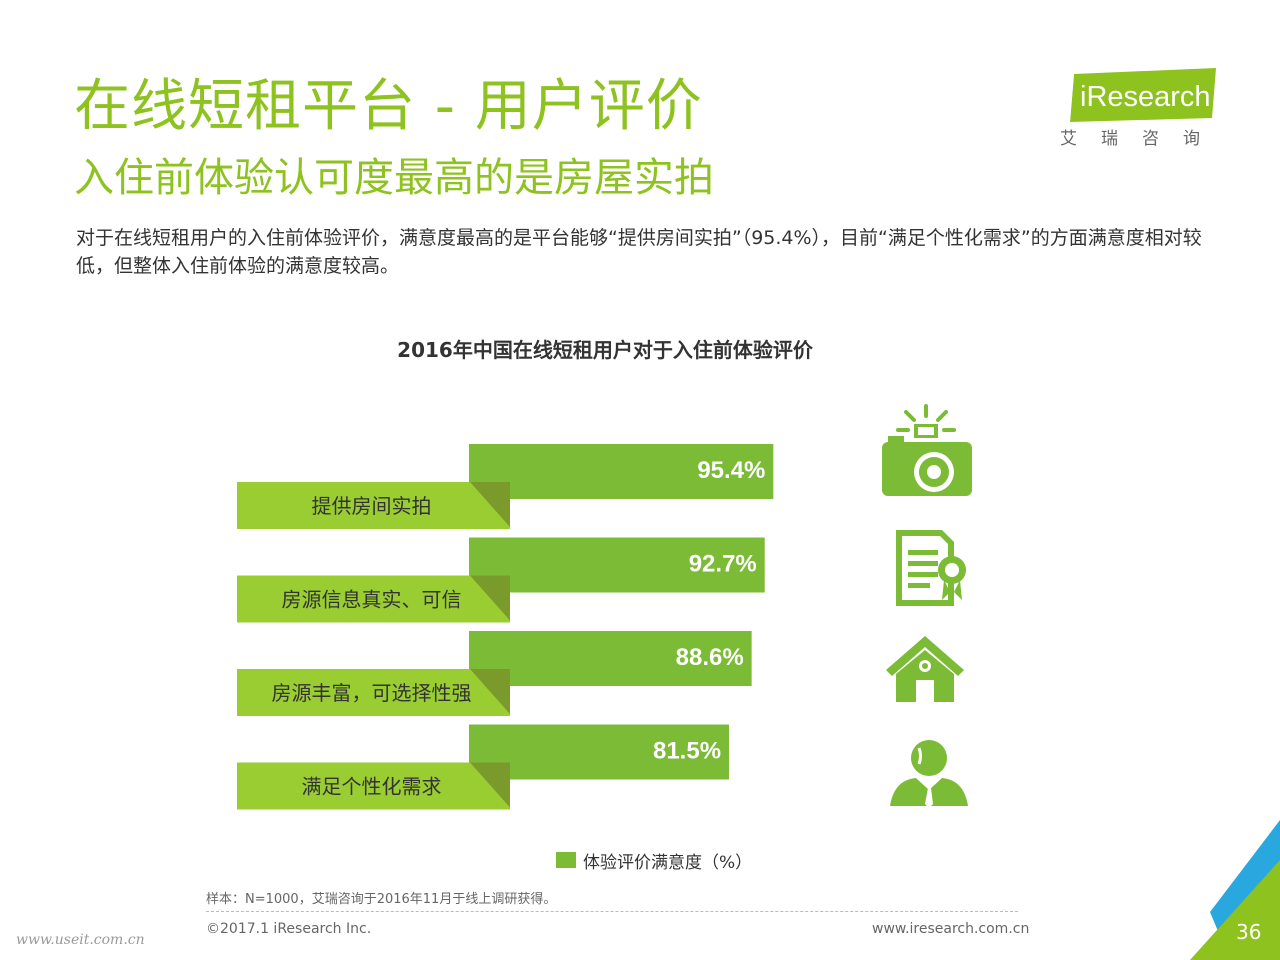 This screenshot has width=1280, height=960. I want to click on page-subtitle: 入住前体验认可度最高的是房屋实拍, so click(394, 178).